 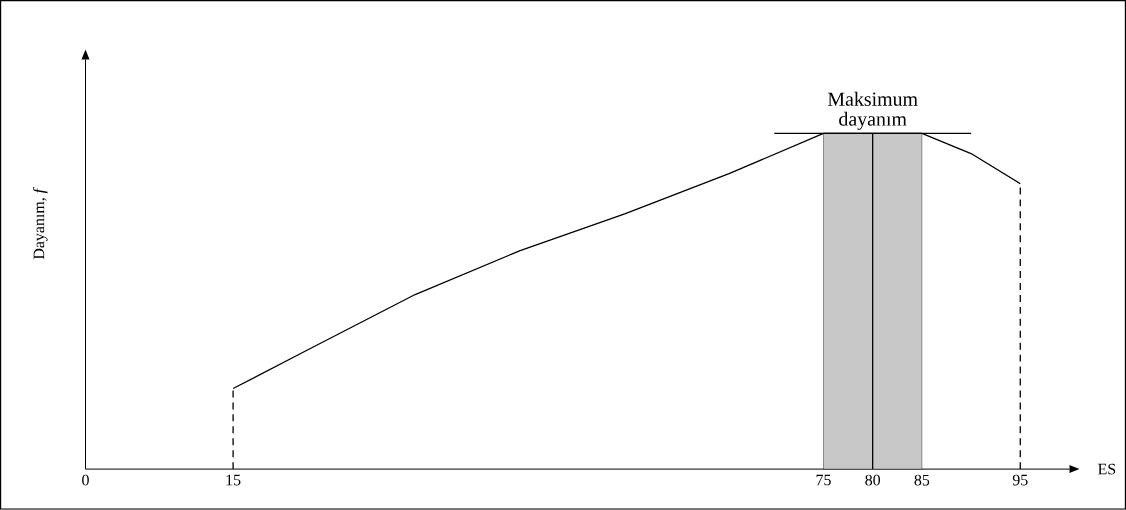 I want to click on x-axis-title: ES, so click(x=1107, y=469).